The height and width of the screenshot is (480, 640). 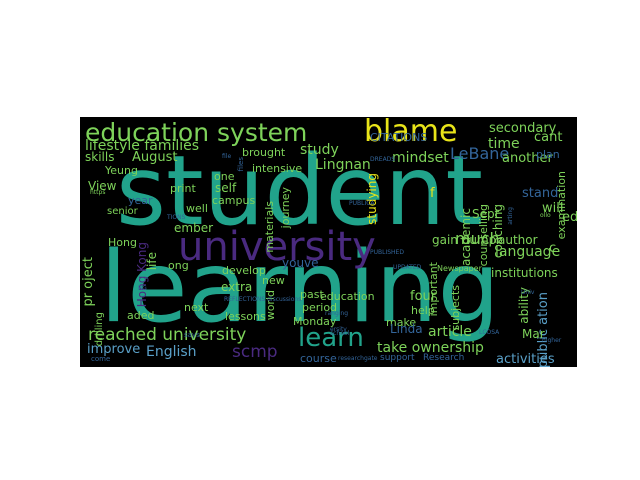 What do you see at coordinates (489, 332) in the screenshot?
I see `cloud-word: LCOSA` at bounding box center [489, 332].